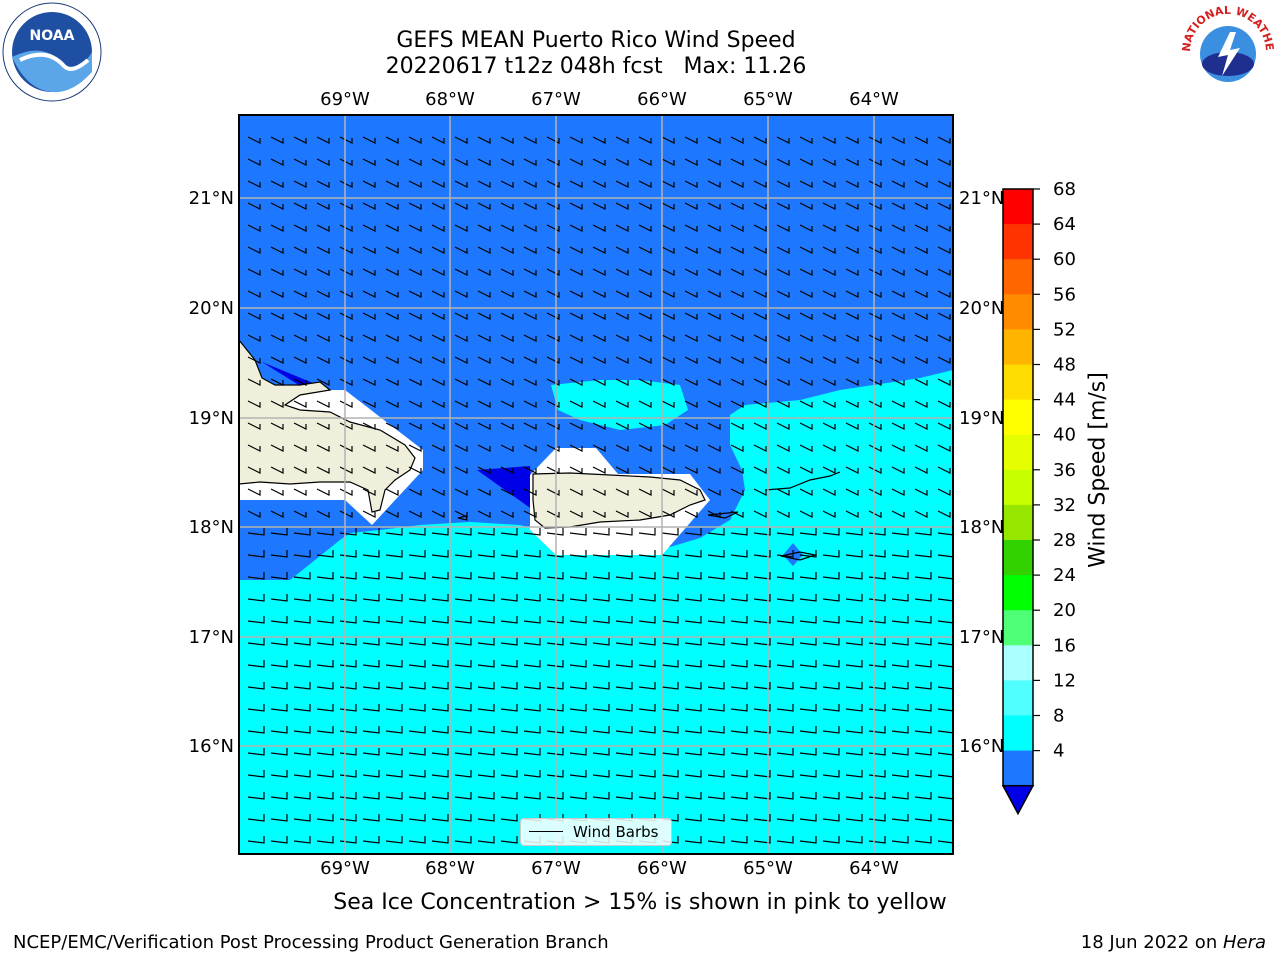 This screenshot has width=1280, height=960. Describe the element at coordinates (981, 198) in the screenshot. I see `lat-label-right: 21°N` at that location.